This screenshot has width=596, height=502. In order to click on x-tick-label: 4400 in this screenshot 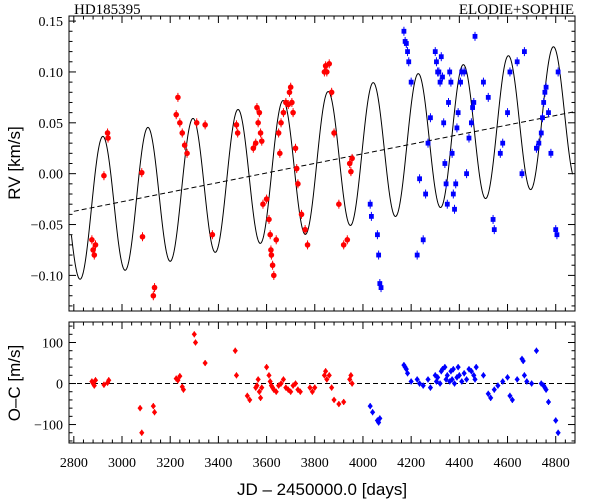, I will do `click(459, 463)`.